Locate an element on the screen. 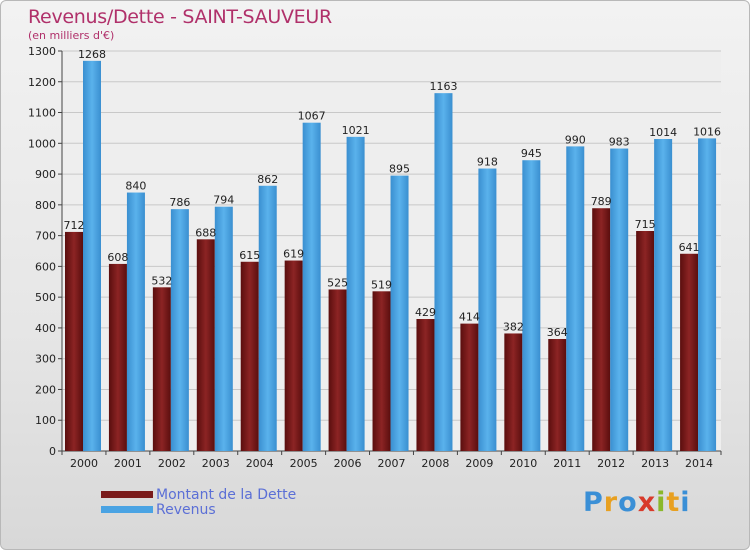 The width and height of the screenshot is (750, 550). data-label-dette: 525 is located at coordinates (337, 282).